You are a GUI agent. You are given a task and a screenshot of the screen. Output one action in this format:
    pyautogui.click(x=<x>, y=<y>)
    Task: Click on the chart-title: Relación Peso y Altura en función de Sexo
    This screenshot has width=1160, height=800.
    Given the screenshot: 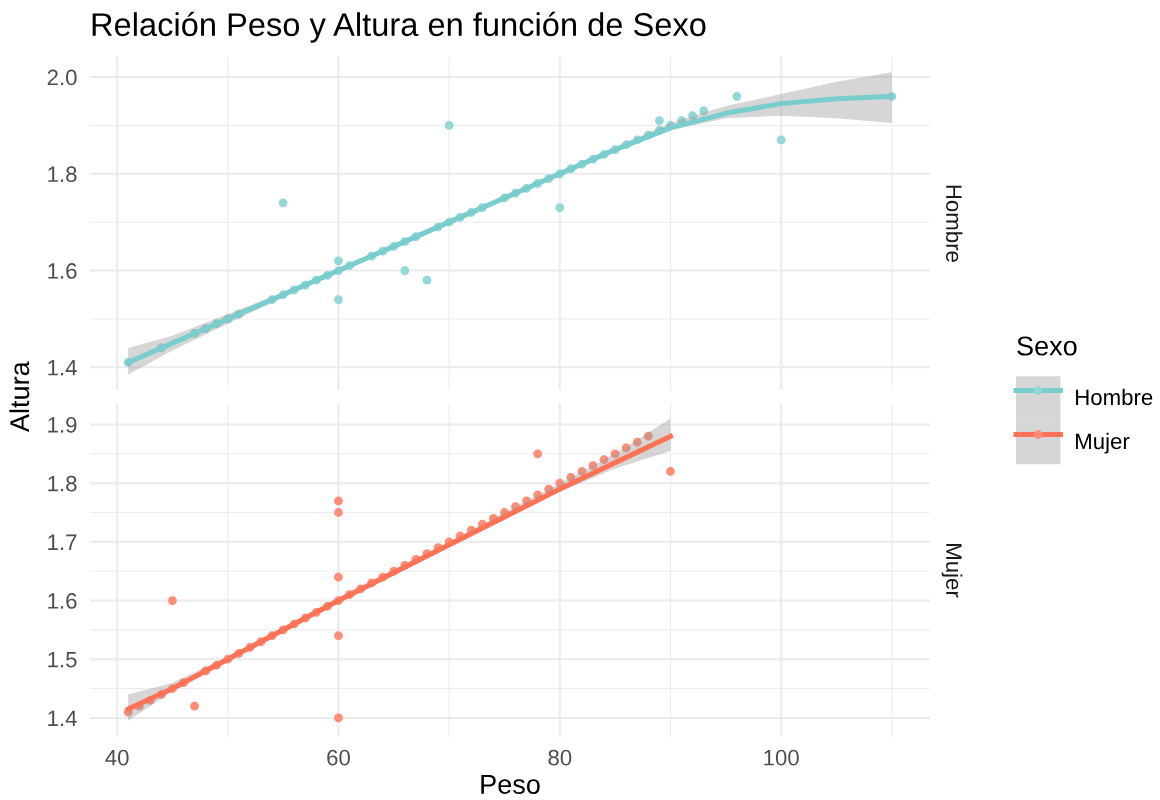 What is the action you would take?
    pyautogui.click(x=399, y=27)
    